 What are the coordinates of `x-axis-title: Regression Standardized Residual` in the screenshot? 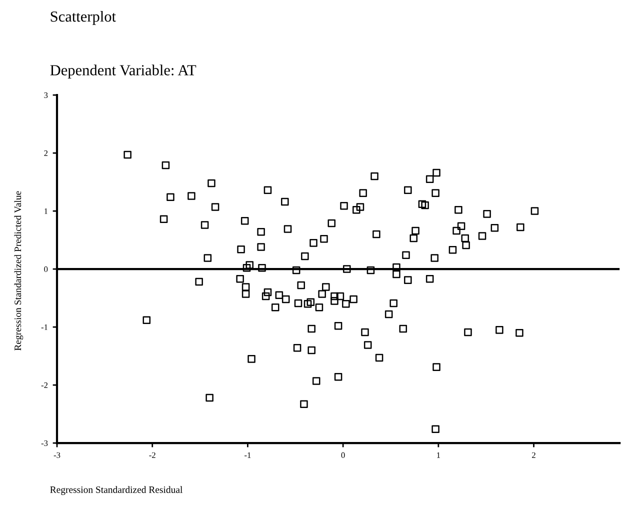 It's located at (116, 490).